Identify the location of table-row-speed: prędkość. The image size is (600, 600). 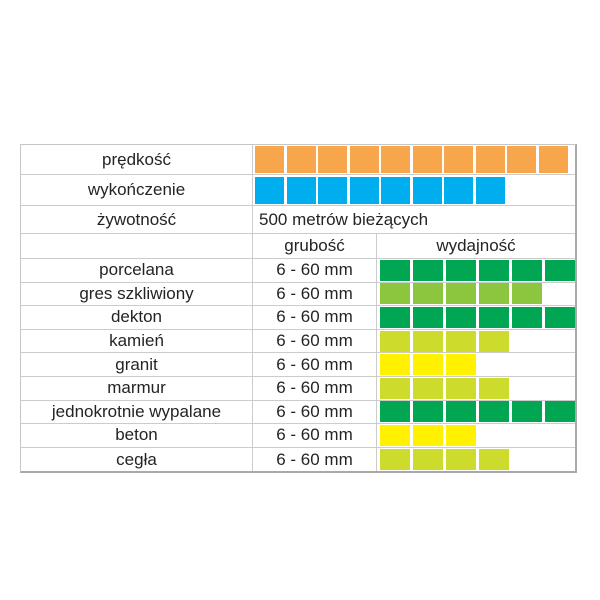
(298, 160).